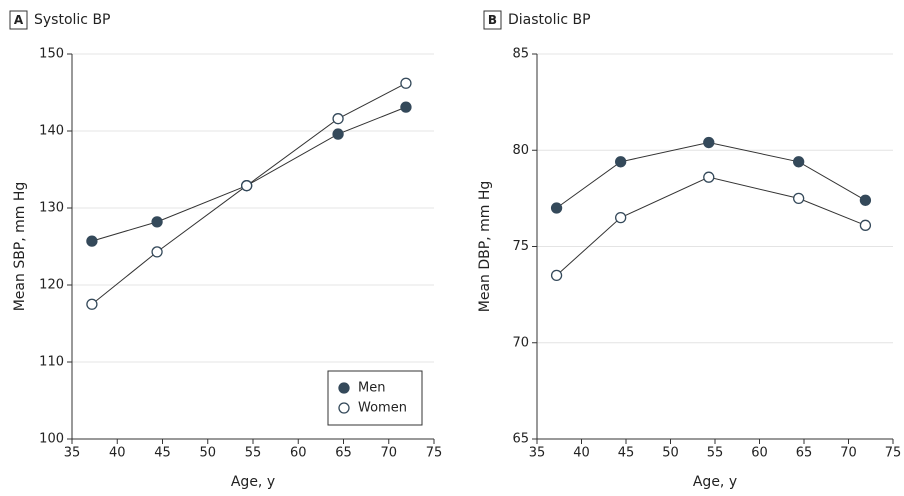 This screenshot has width=904, height=496. What do you see at coordinates (51, 131) in the screenshot?
I see `y-tick-label: 140` at bounding box center [51, 131].